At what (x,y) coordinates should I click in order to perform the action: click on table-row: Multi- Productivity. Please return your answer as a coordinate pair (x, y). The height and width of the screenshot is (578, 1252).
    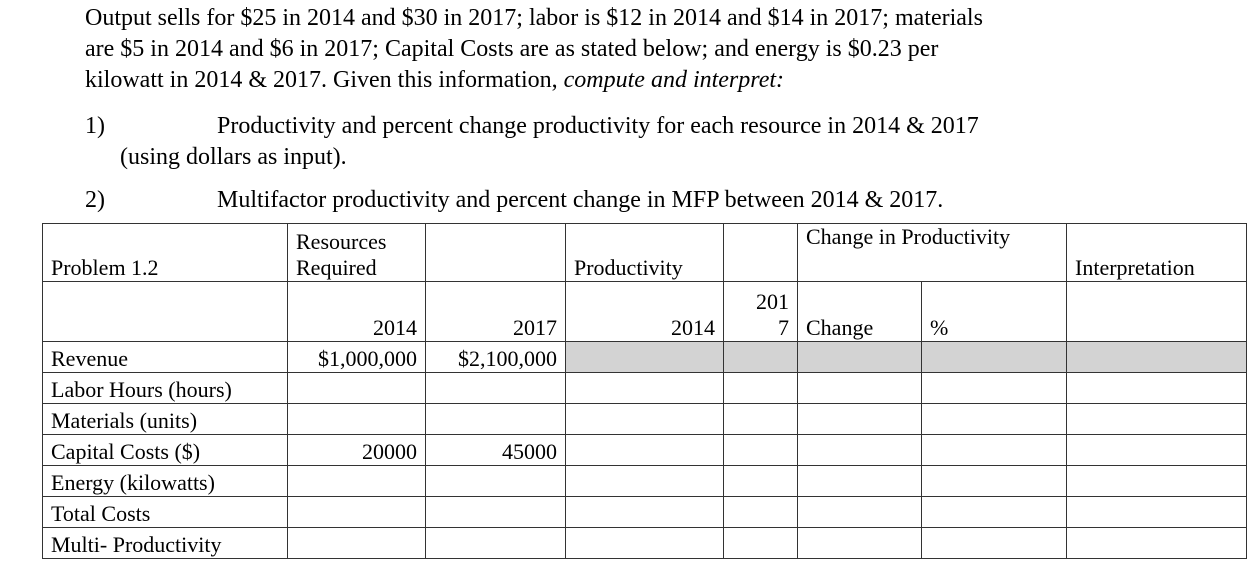
    Looking at the image, I should click on (644, 543).